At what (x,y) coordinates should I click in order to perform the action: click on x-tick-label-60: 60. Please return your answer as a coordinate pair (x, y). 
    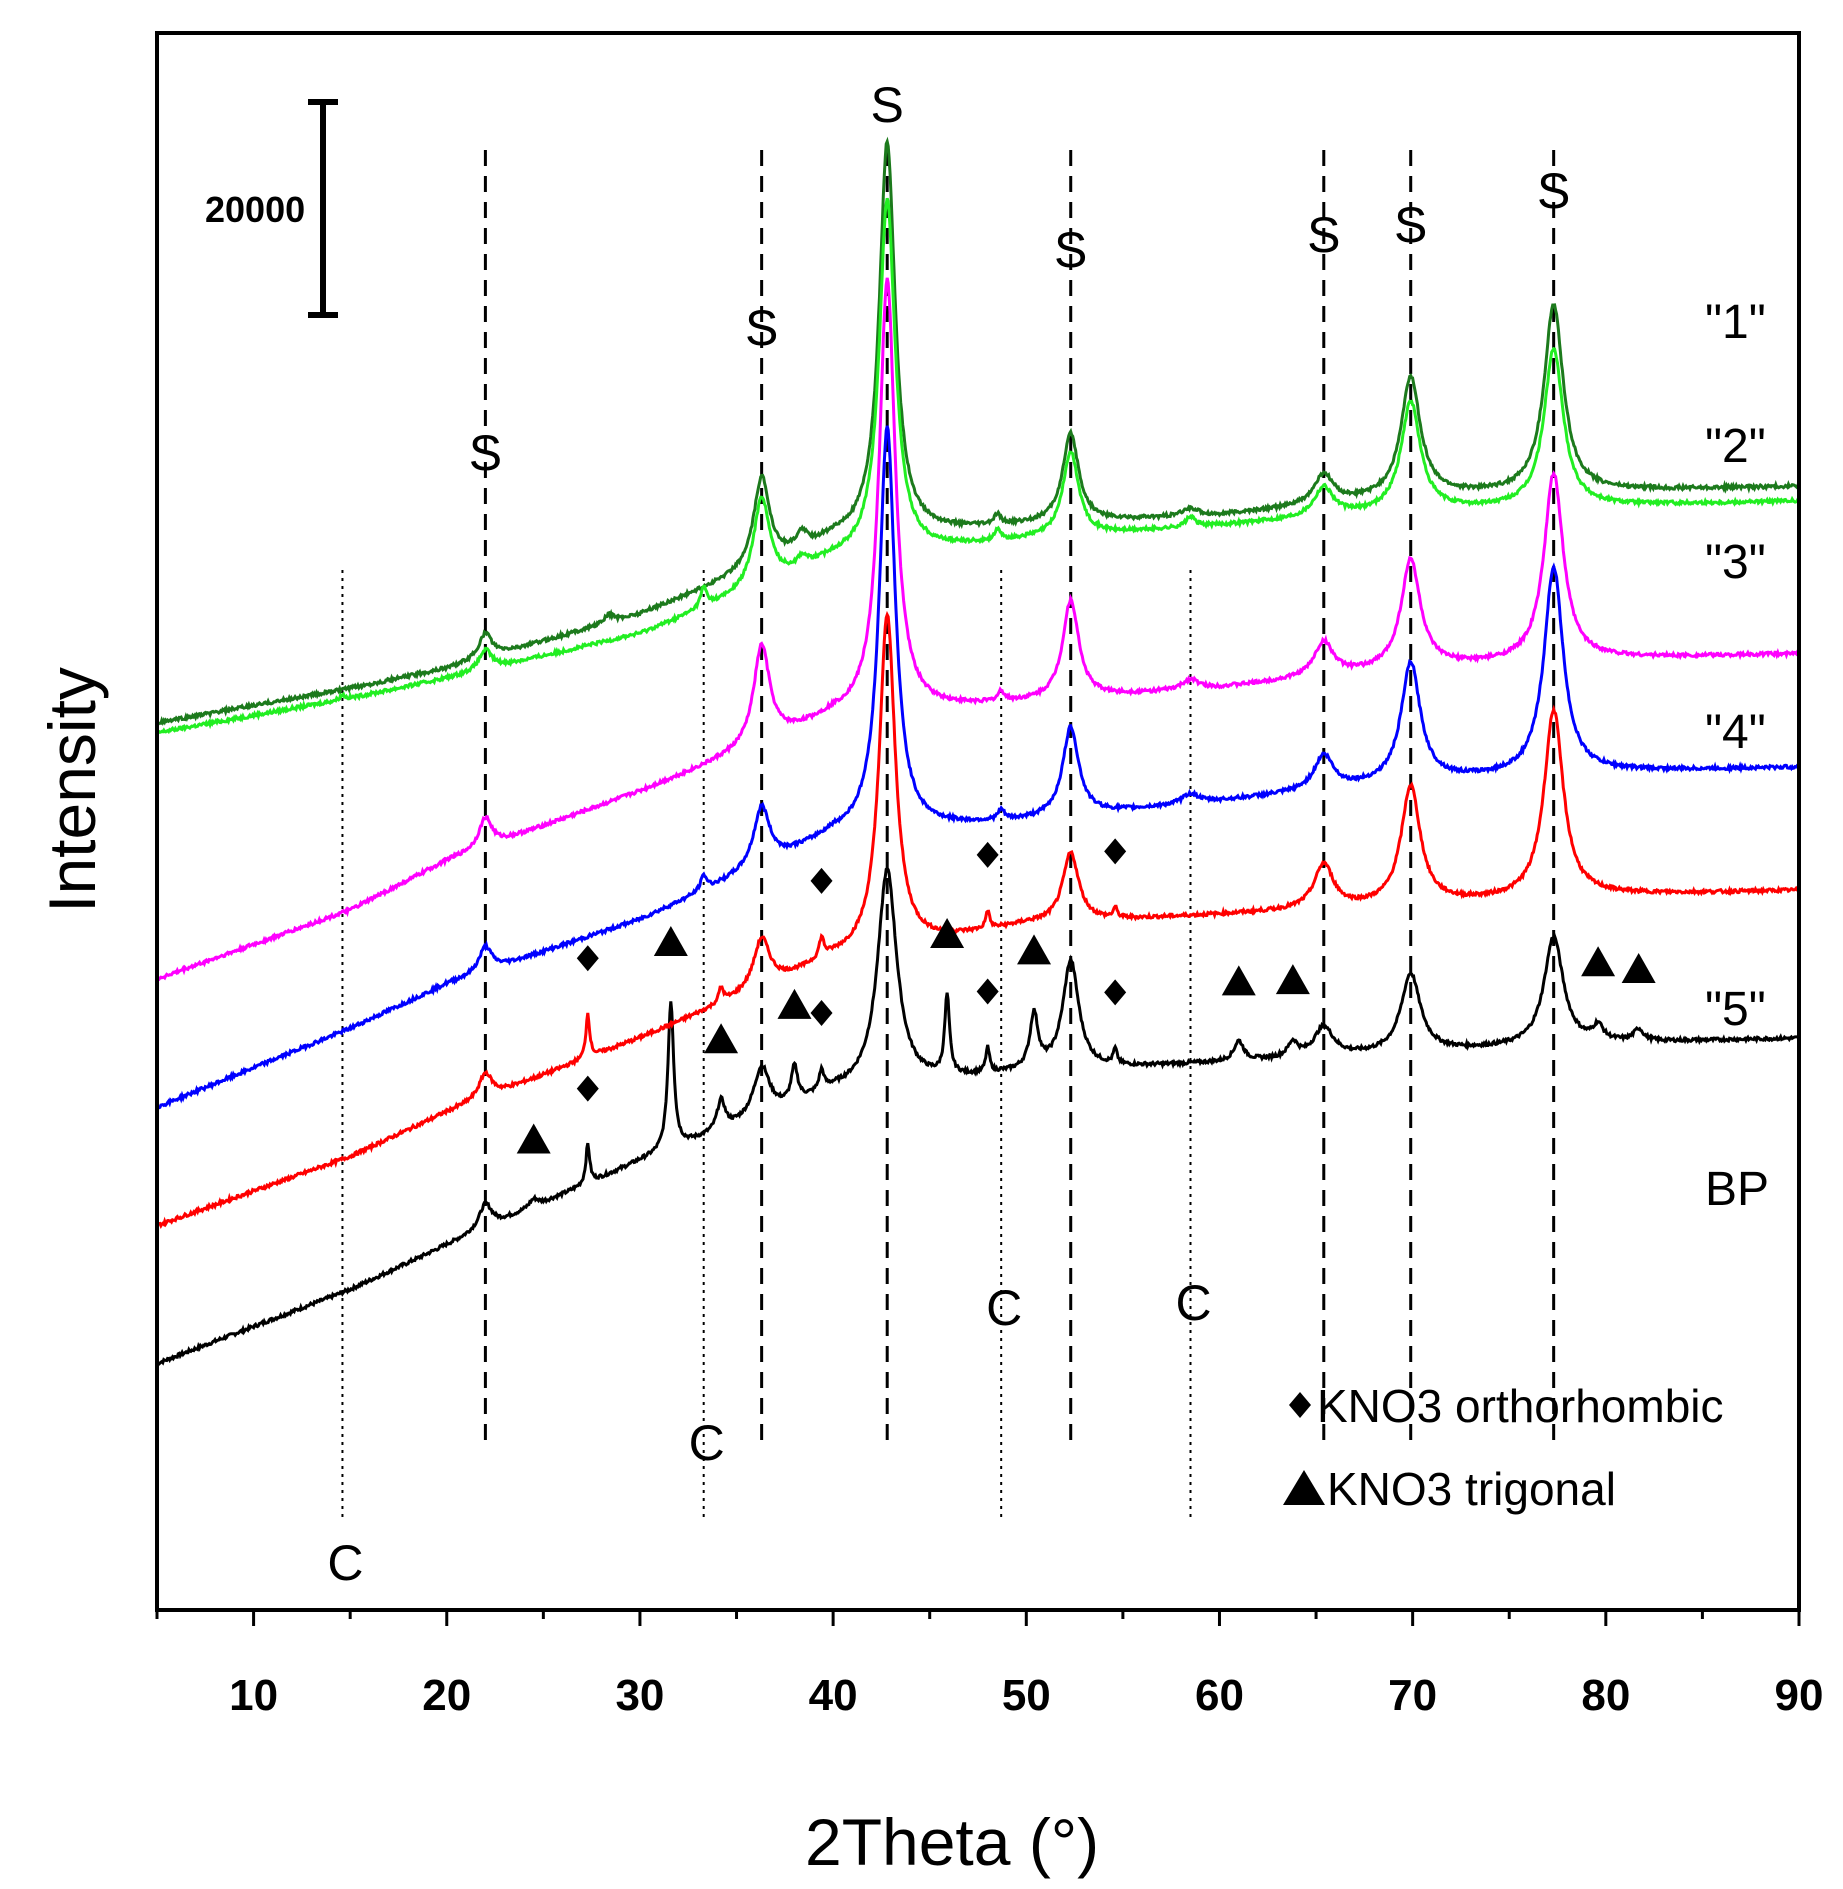
    Looking at the image, I should click on (1219, 1695).